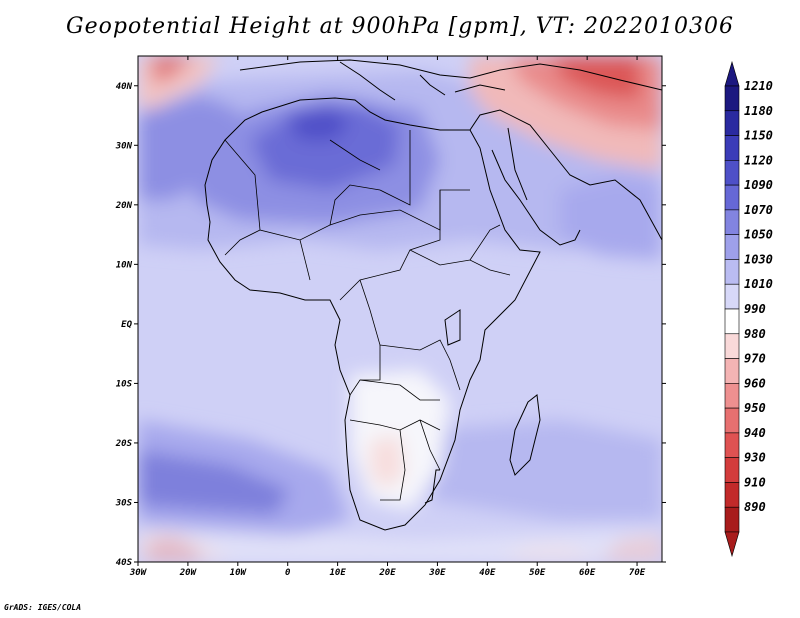 The width and height of the screenshot is (800, 618). What do you see at coordinates (43, 607) in the screenshot?
I see `grads-credit: GrADS: IGES/COLA` at bounding box center [43, 607].